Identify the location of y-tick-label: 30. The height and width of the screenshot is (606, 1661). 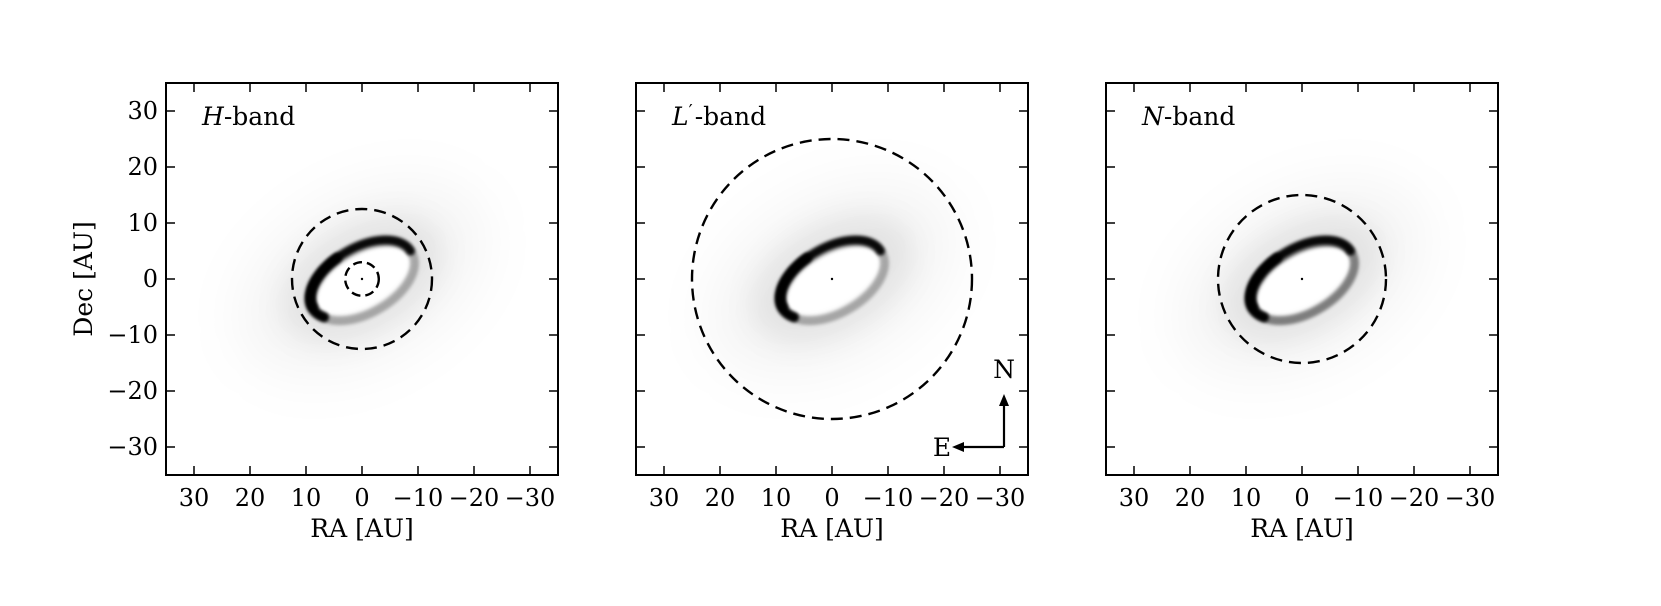
(142, 111).